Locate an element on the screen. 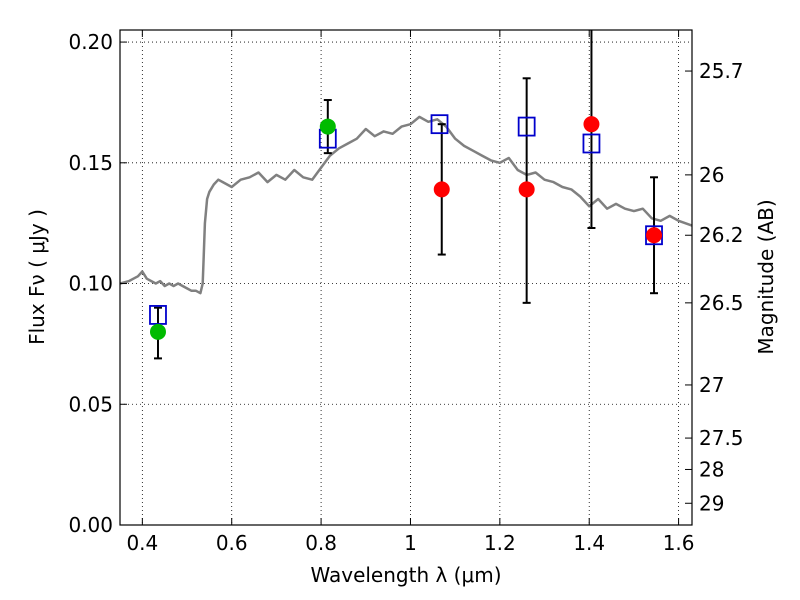 This screenshot has height=600, width=800. right-tick-label: 25.7 is located at coordinates (721, 71).